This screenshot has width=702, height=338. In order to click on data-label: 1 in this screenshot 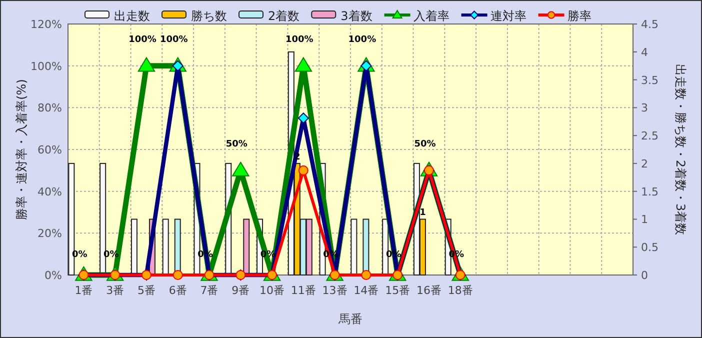, I will do `click(423, 213)`.